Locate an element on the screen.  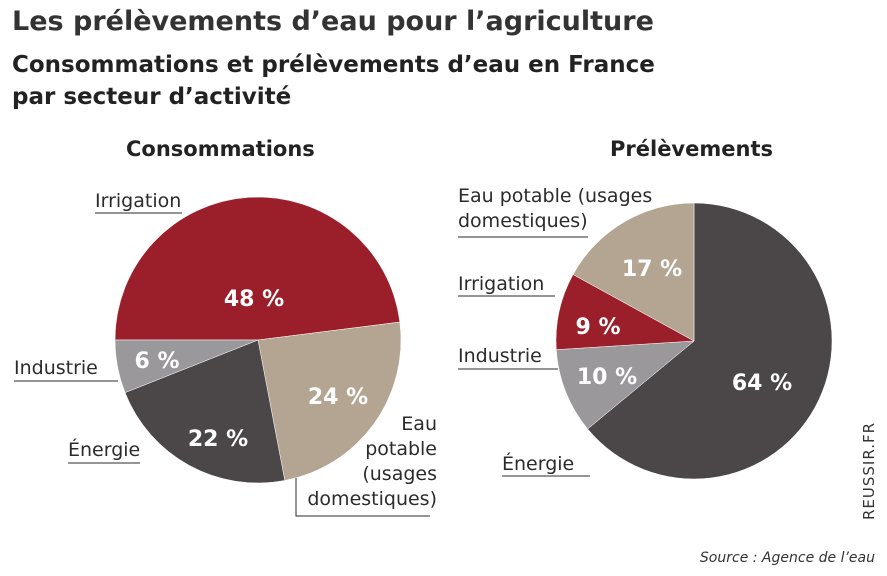
slice-label-eau_potable: Eau potable (usages is located at coordinates (555, 196).